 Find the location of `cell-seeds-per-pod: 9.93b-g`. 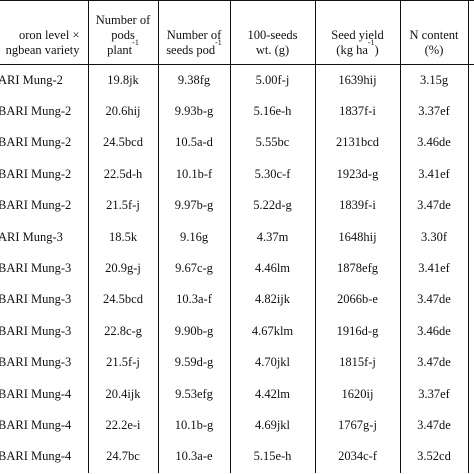

cell-seeds-per-pod: 9.93b-g is located at coordinates (193, 111).